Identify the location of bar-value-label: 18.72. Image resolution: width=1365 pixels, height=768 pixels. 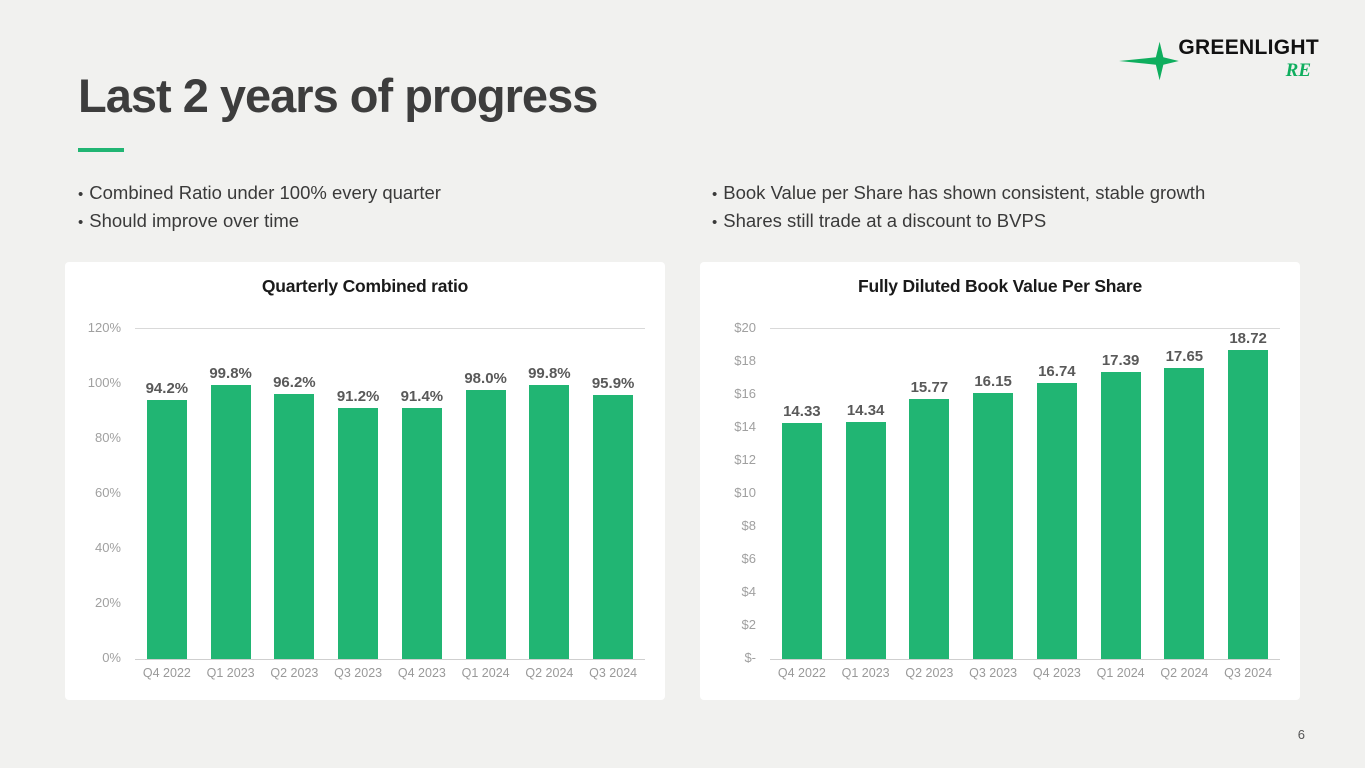
(1248, 339).